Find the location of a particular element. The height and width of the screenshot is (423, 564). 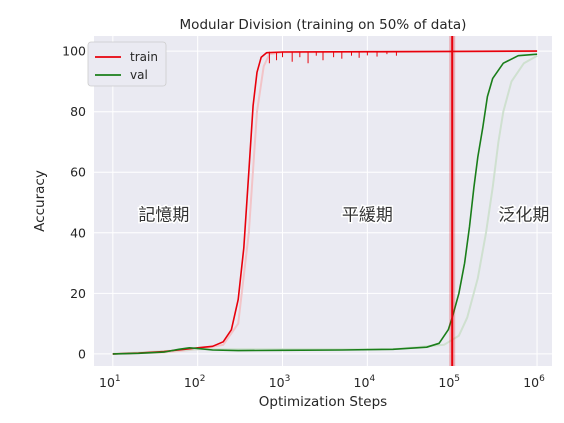

legend-label-val: val is located at coordinates (139, 75).